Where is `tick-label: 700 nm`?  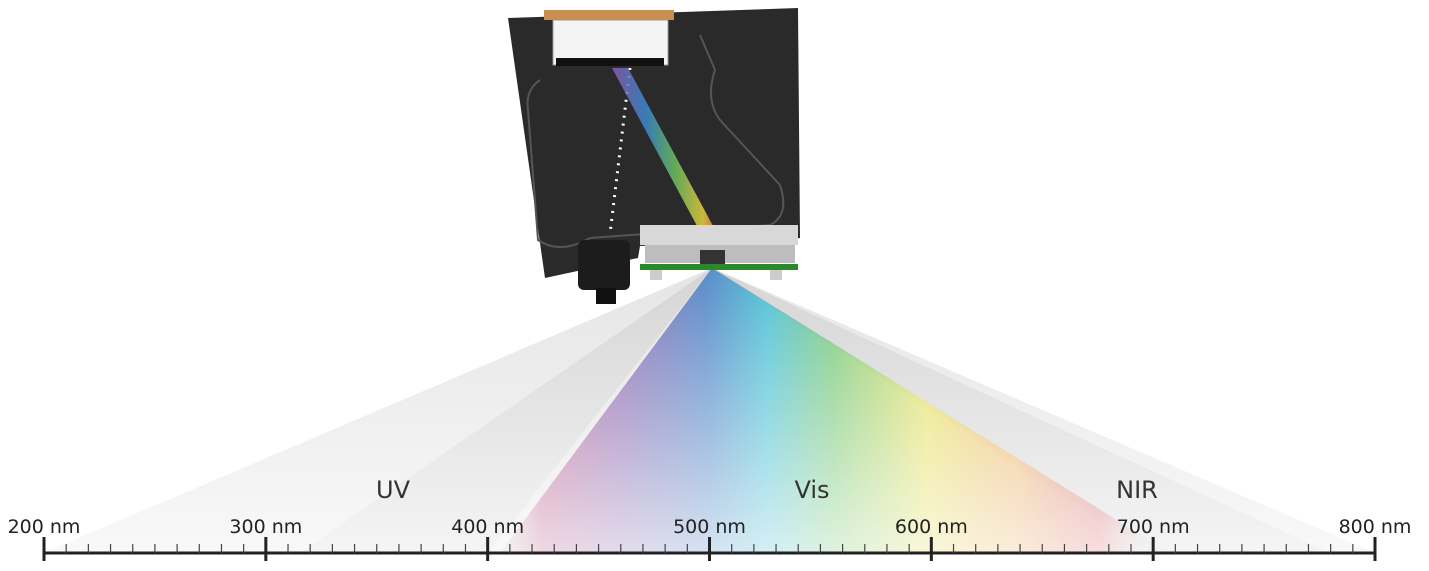
tick-label: 700 nm is located at coordinates (1153, 527).